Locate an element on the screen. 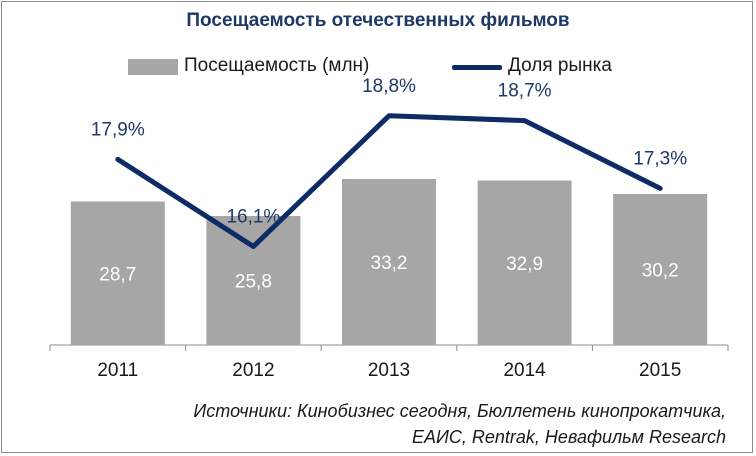 This screenshot has width=756, height=456. bar-2015 is located at coordinates (660, 269).